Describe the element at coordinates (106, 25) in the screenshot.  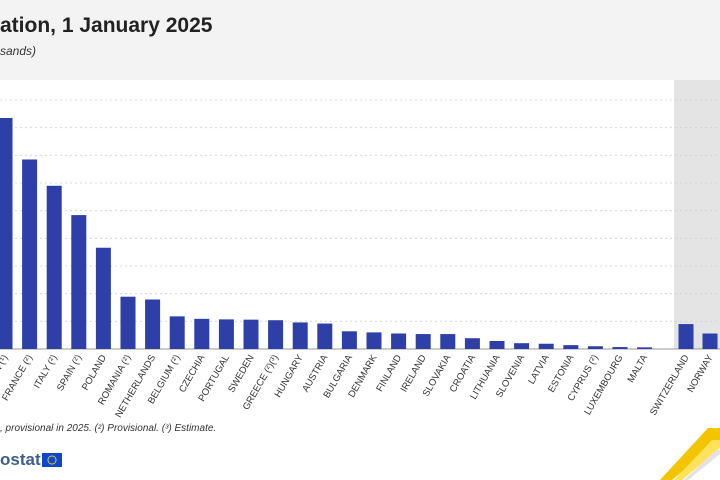
I see `chart-title: ation, 1 January 2025` at that location.